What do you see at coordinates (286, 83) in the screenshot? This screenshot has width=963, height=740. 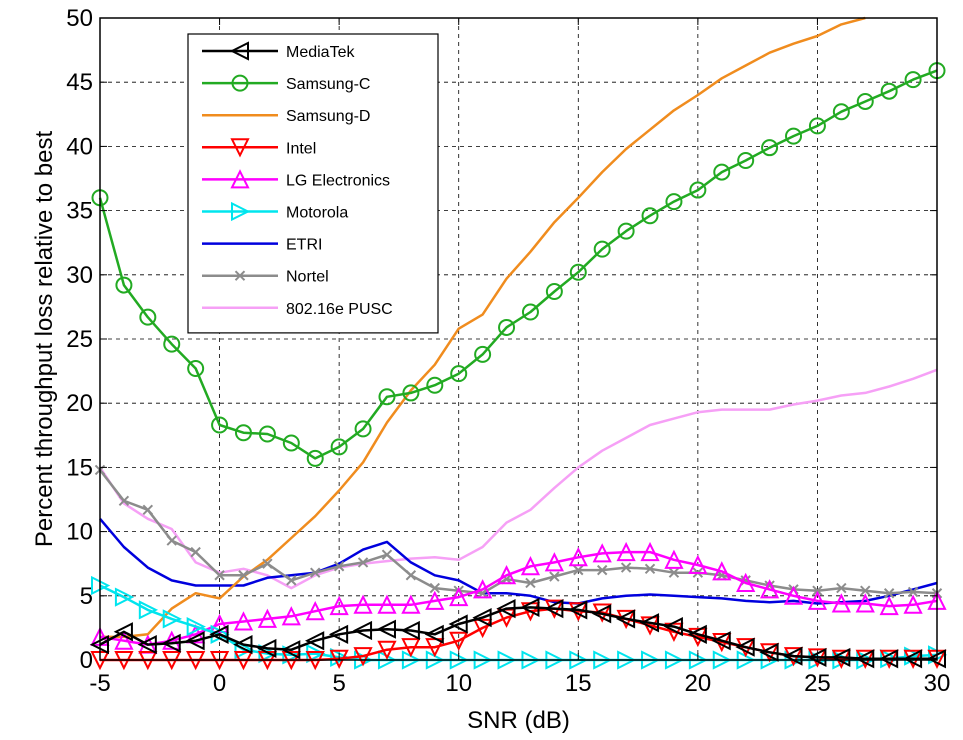 I see `legend-entry: Samsung-C` at bounding box center [286, 83].